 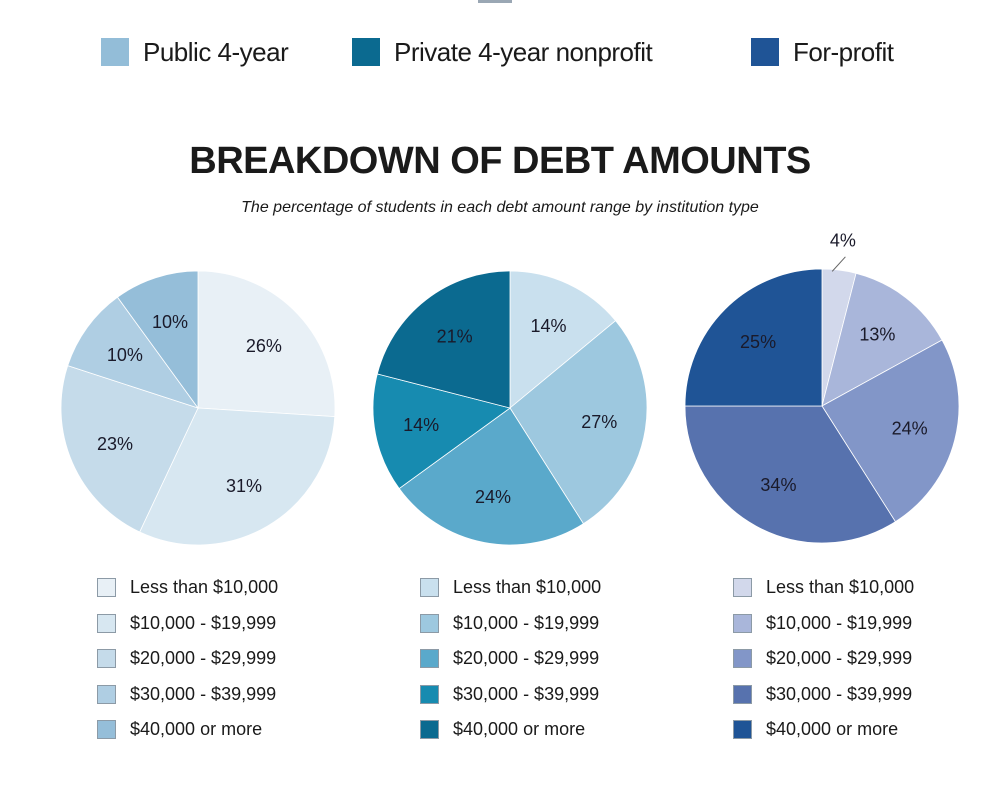 I want to click on slice-label: 21%, so click(x=455, y=337).